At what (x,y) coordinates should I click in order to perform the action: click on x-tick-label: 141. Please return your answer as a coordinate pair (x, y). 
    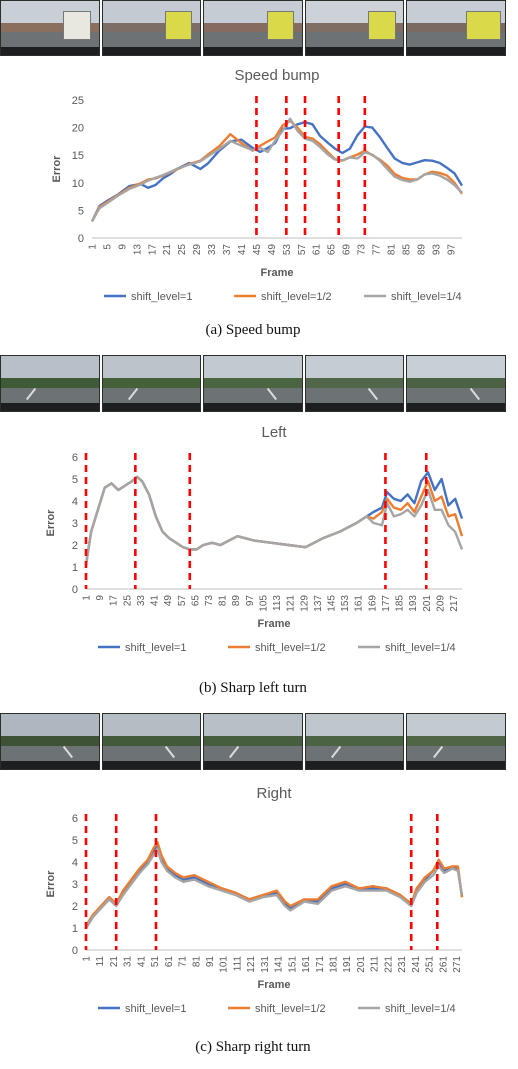
    Looking at the image, I should click on (279, 964).